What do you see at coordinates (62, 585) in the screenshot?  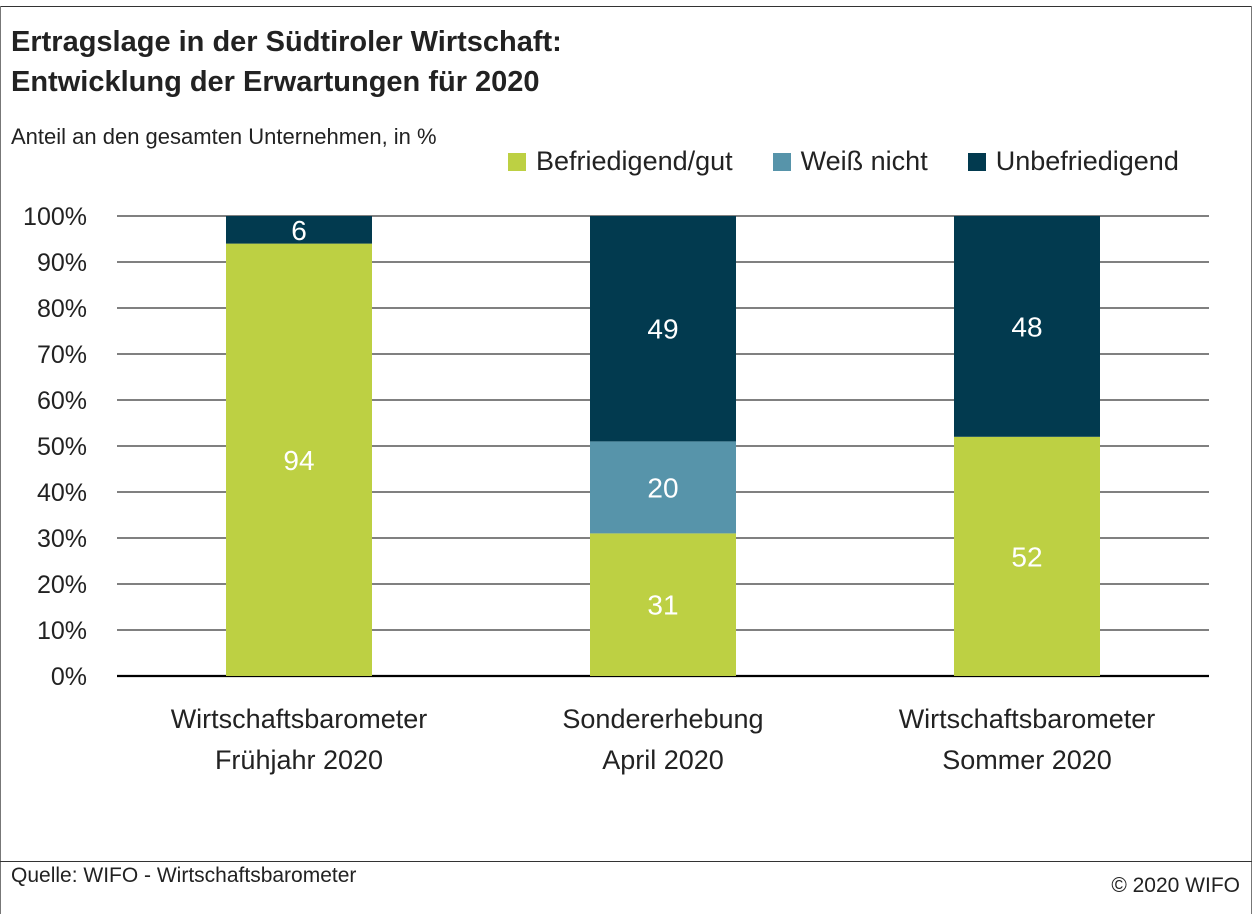 I see `y-tick-label: 20%` at bounding box center [62, 585].